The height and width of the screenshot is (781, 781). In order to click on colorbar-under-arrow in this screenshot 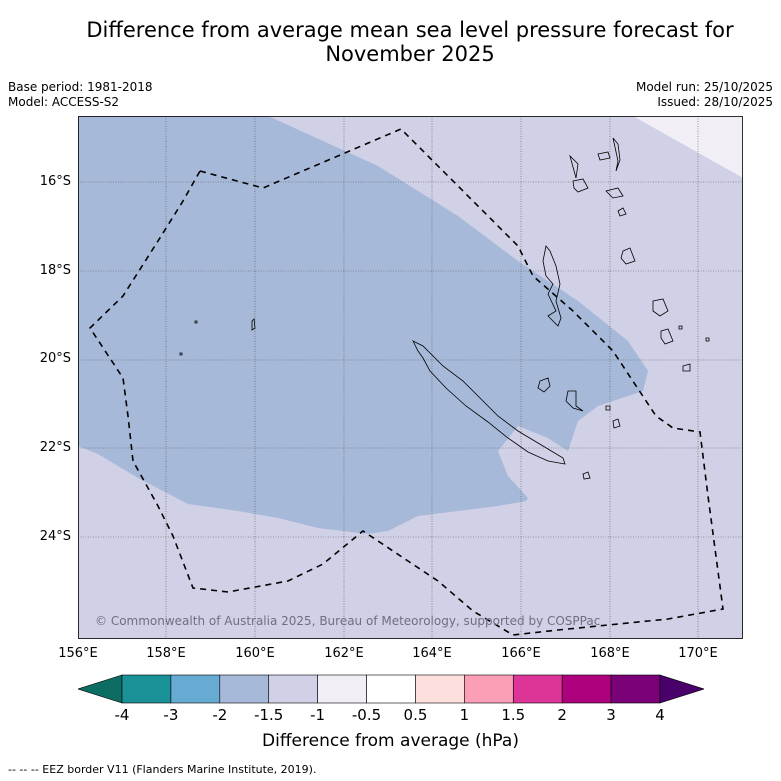, I will do `click(100, 689)`.